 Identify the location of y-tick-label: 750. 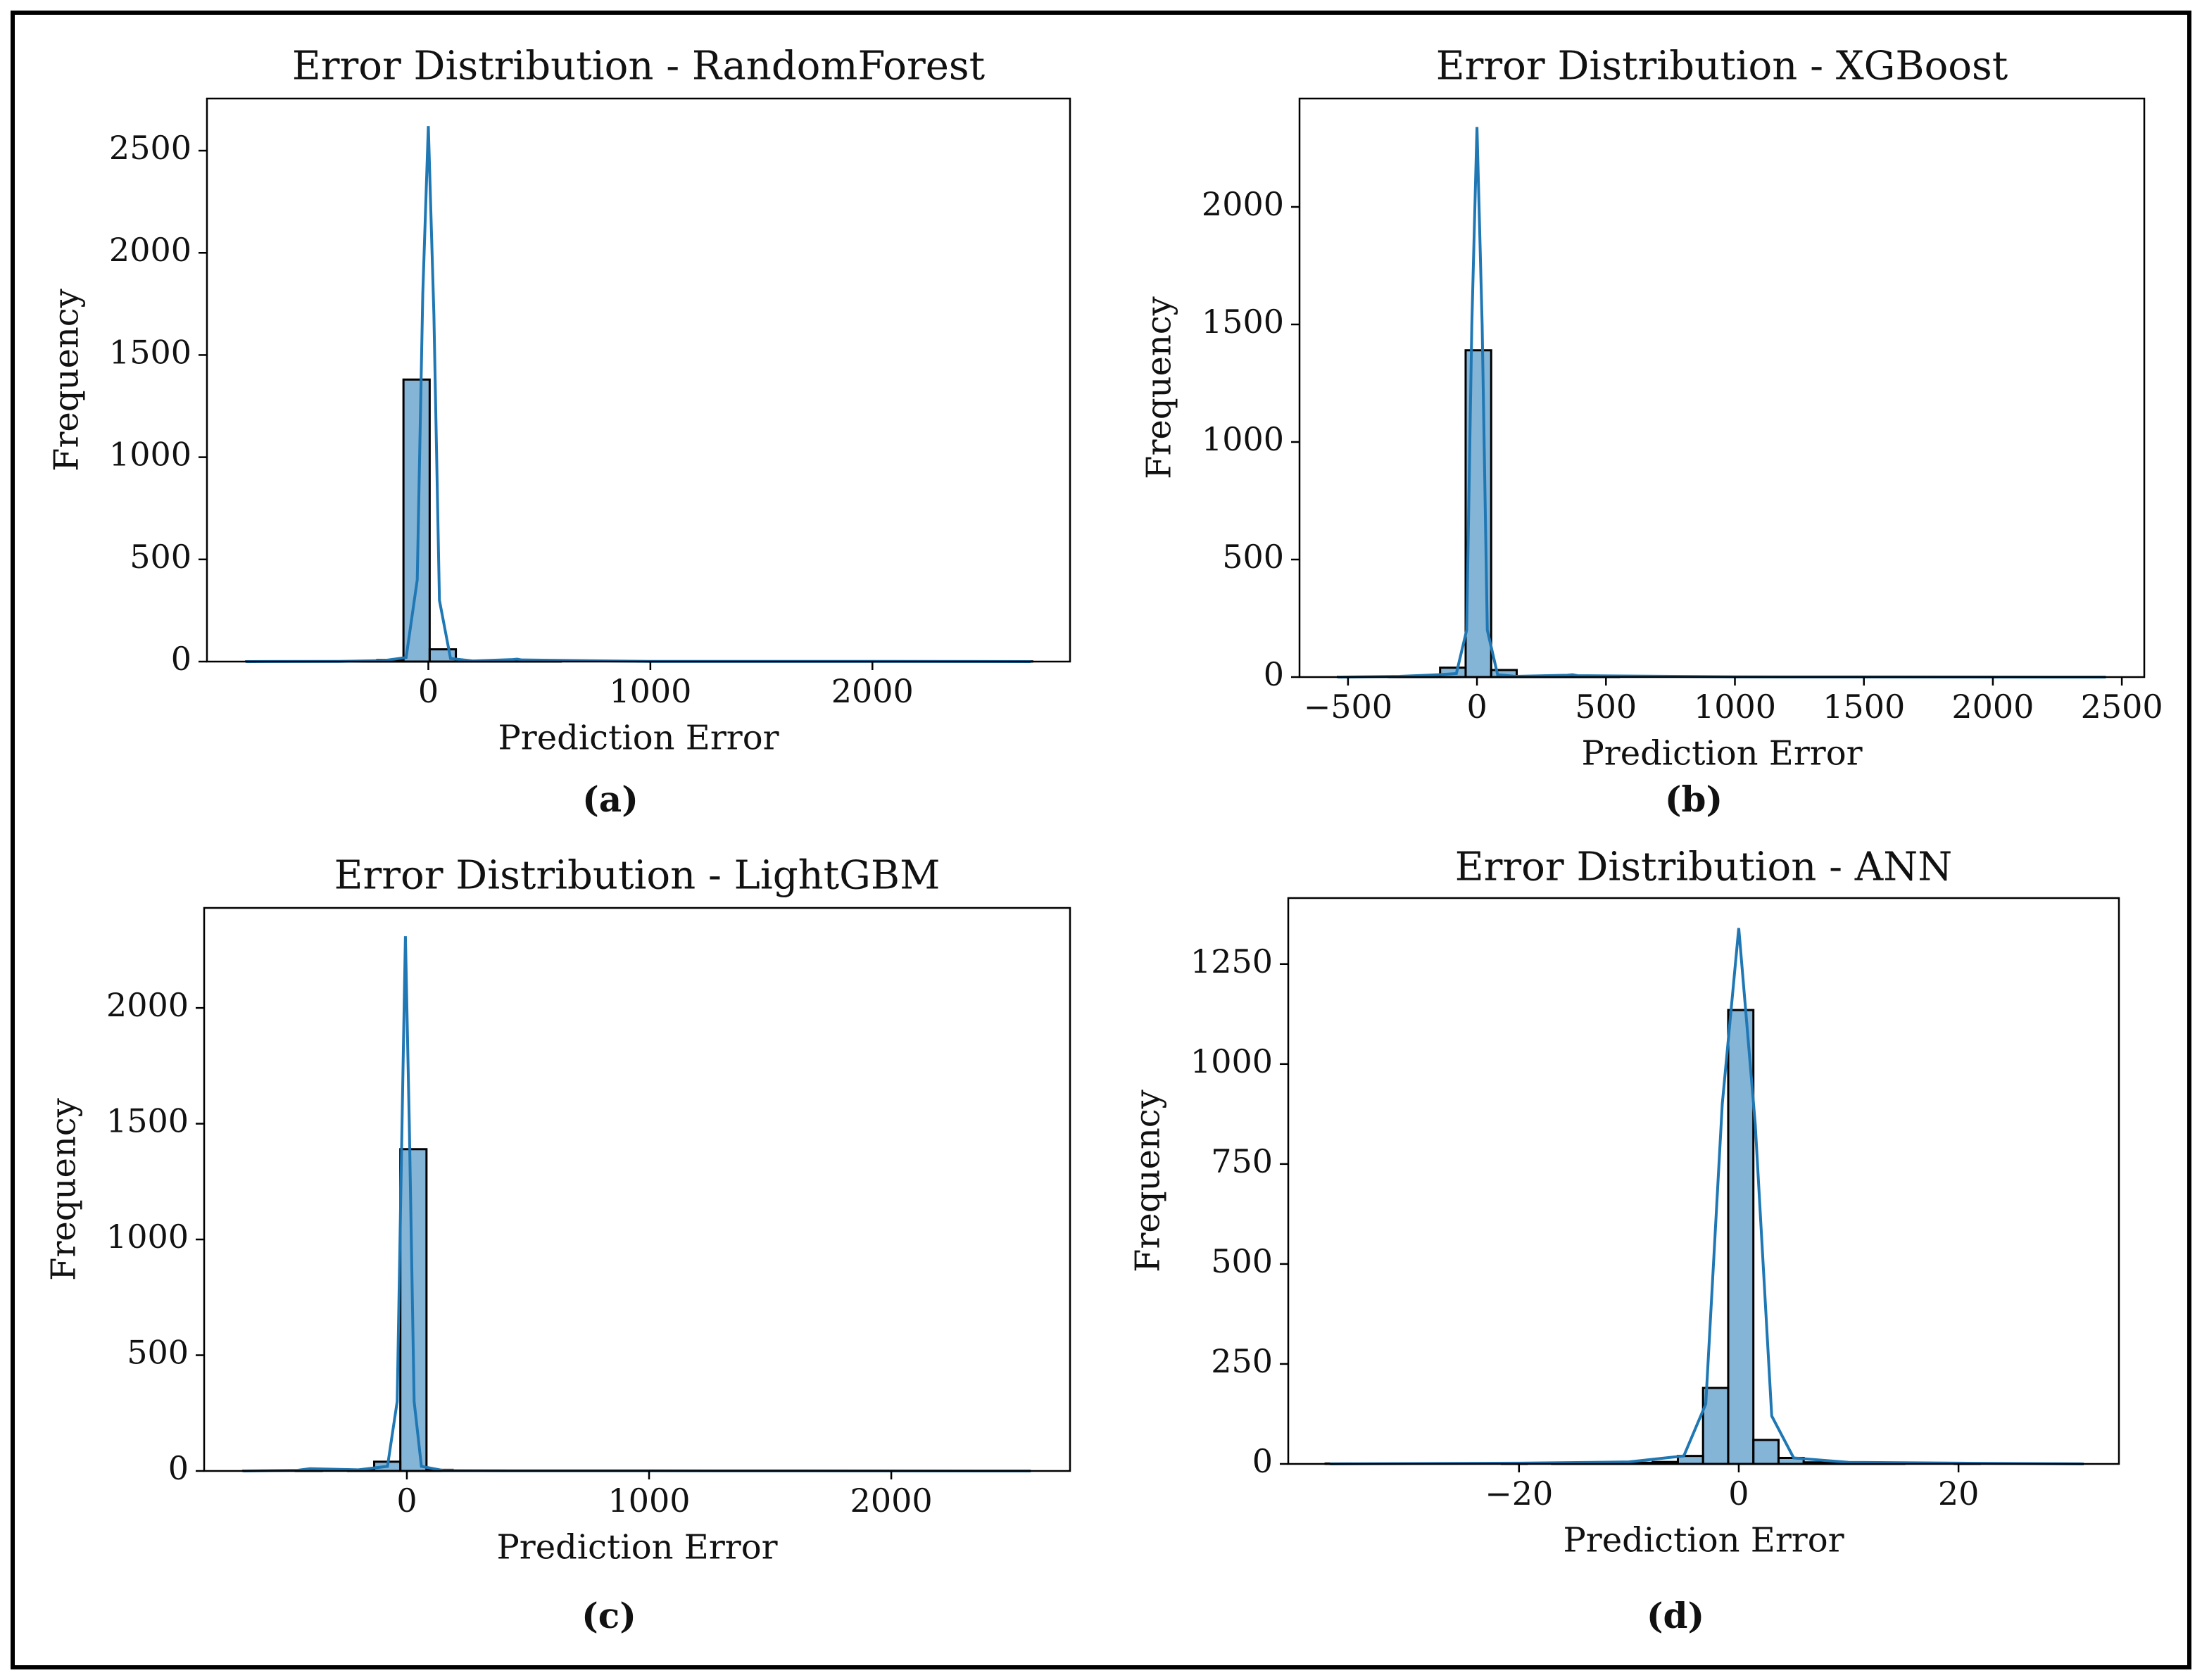
(1242, 1161).